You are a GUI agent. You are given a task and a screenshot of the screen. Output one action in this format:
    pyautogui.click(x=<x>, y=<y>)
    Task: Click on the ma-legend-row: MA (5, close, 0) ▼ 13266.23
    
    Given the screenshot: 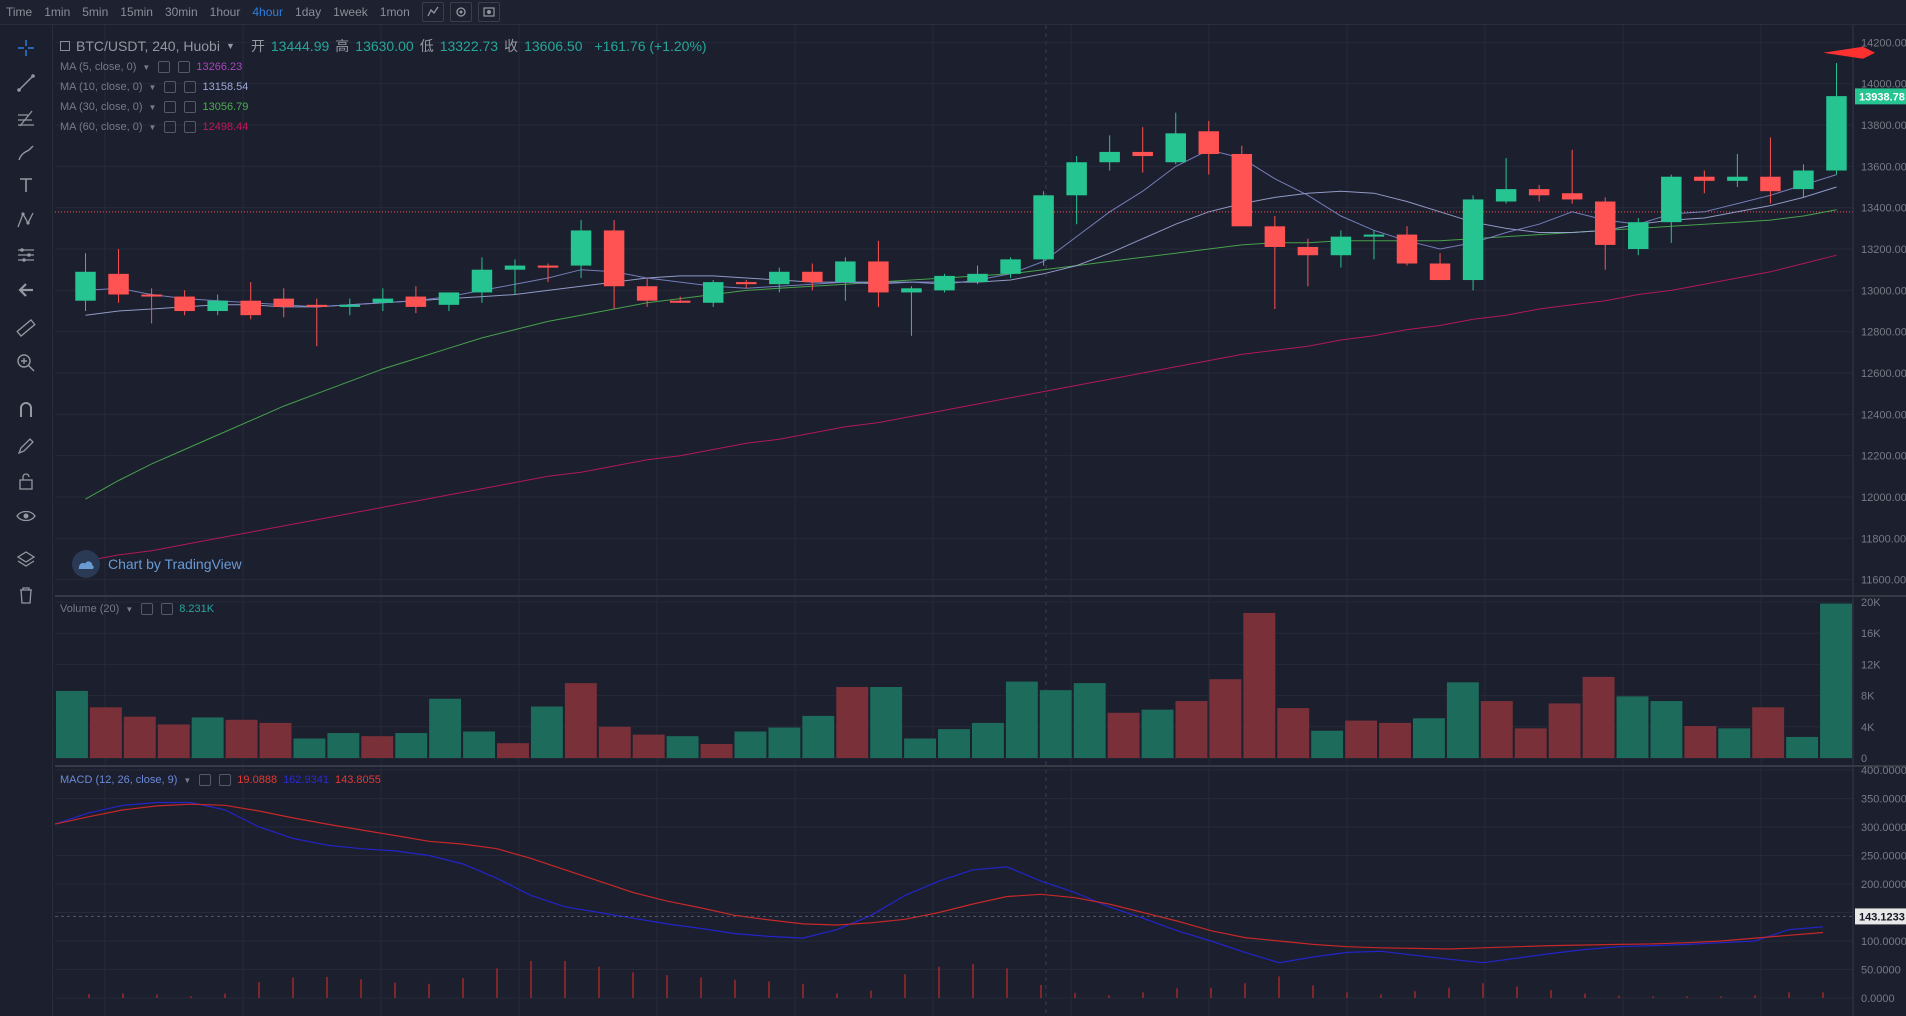 What is the action you would take?
    pyautogui.click(x=154, y=67)
    